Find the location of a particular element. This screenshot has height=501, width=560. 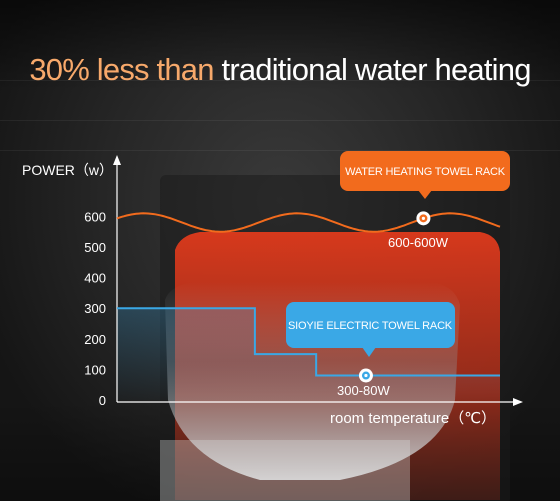

y-tick-label: 0 is located at coordinates (102, 400).